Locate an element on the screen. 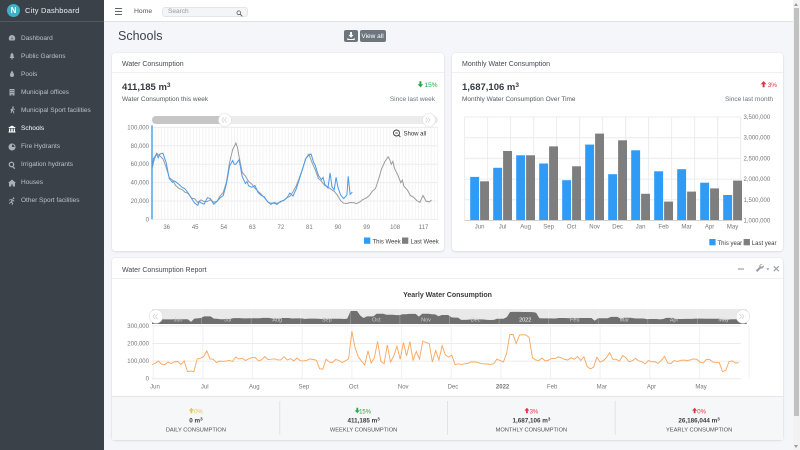 The image size is (800, 450). svg-text: 200,000 is located at coordinates (138, 345).